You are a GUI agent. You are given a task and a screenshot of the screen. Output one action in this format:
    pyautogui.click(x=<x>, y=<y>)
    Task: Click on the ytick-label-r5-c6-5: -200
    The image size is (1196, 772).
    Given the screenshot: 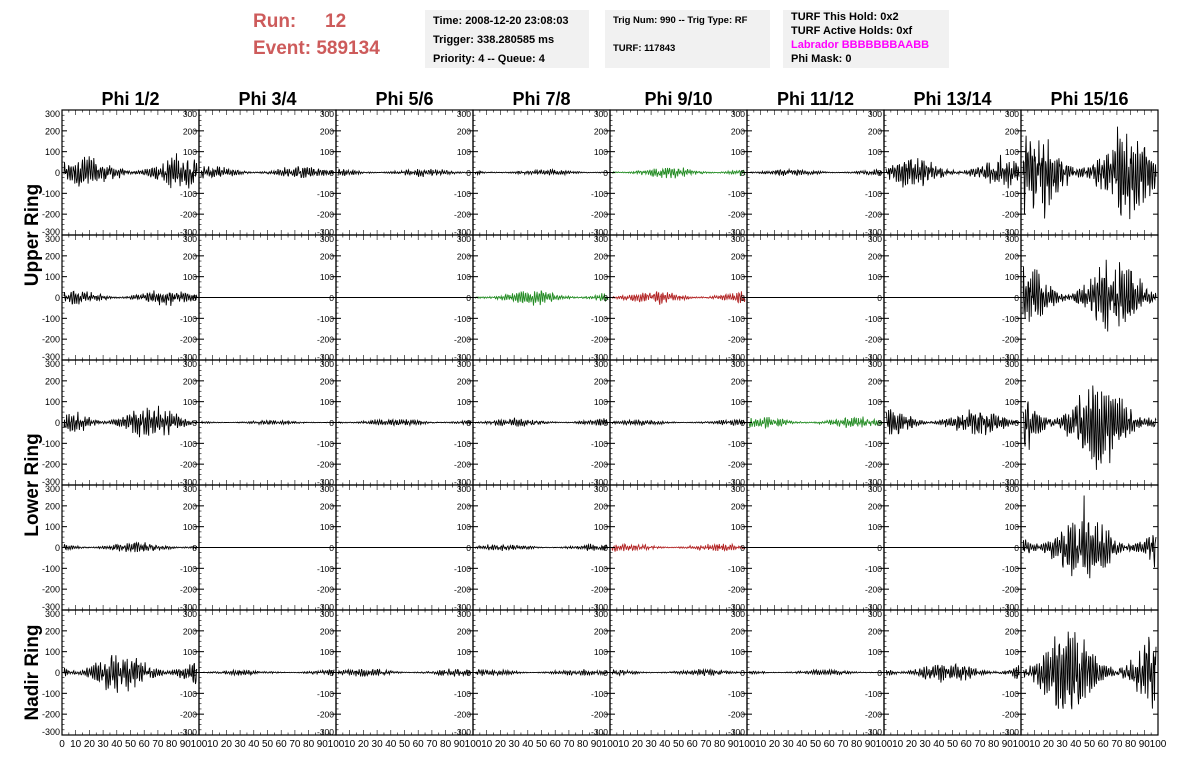 What is the action you would take?
    pyautogui.click(x=736, y=715)
    